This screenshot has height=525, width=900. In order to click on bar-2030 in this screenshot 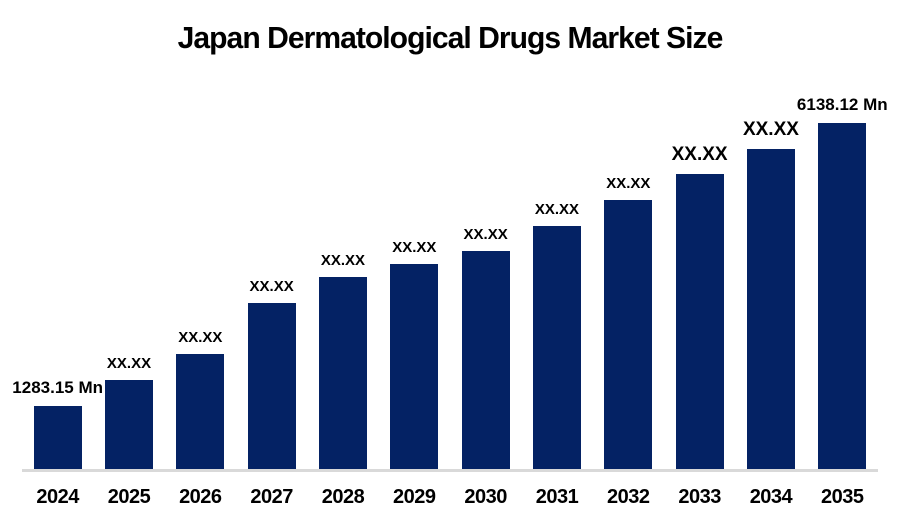, I will do `click(485, 360)`.